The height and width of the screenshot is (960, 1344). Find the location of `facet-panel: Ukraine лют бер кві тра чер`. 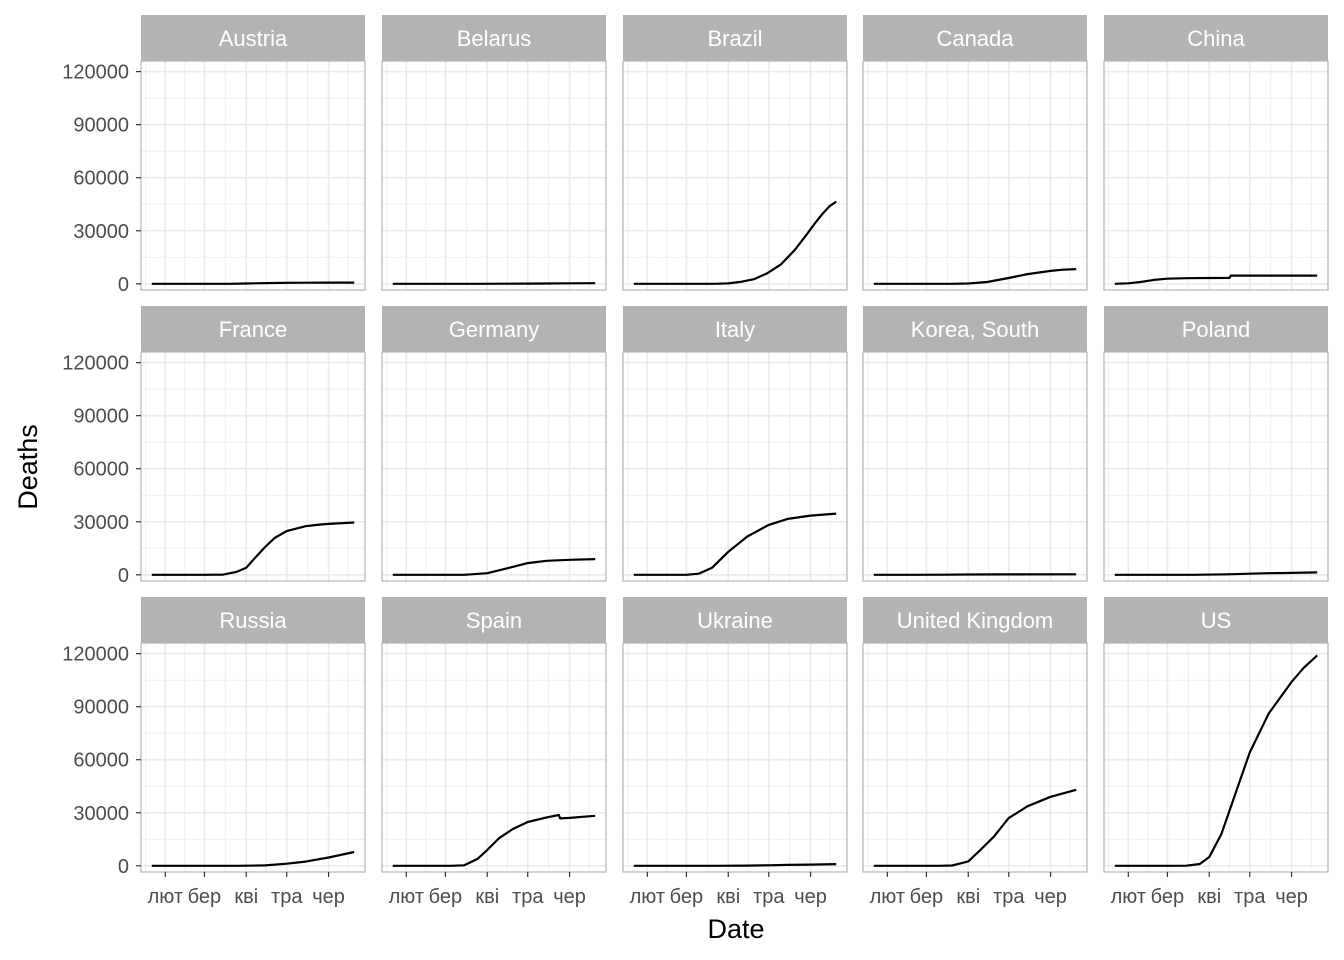

facet-panel: Ukraine лют бер кві тра чер is located at coordinates (735, 752).